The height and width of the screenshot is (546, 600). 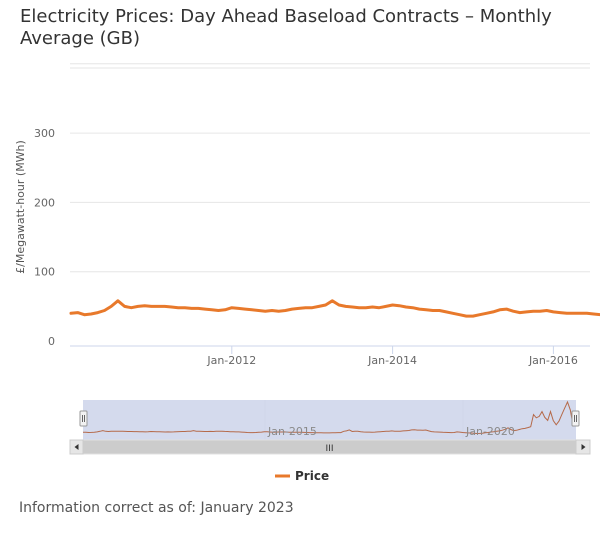 I want to click on x-tick-label-2012: Jan-2012, so click(x=231, y=360).